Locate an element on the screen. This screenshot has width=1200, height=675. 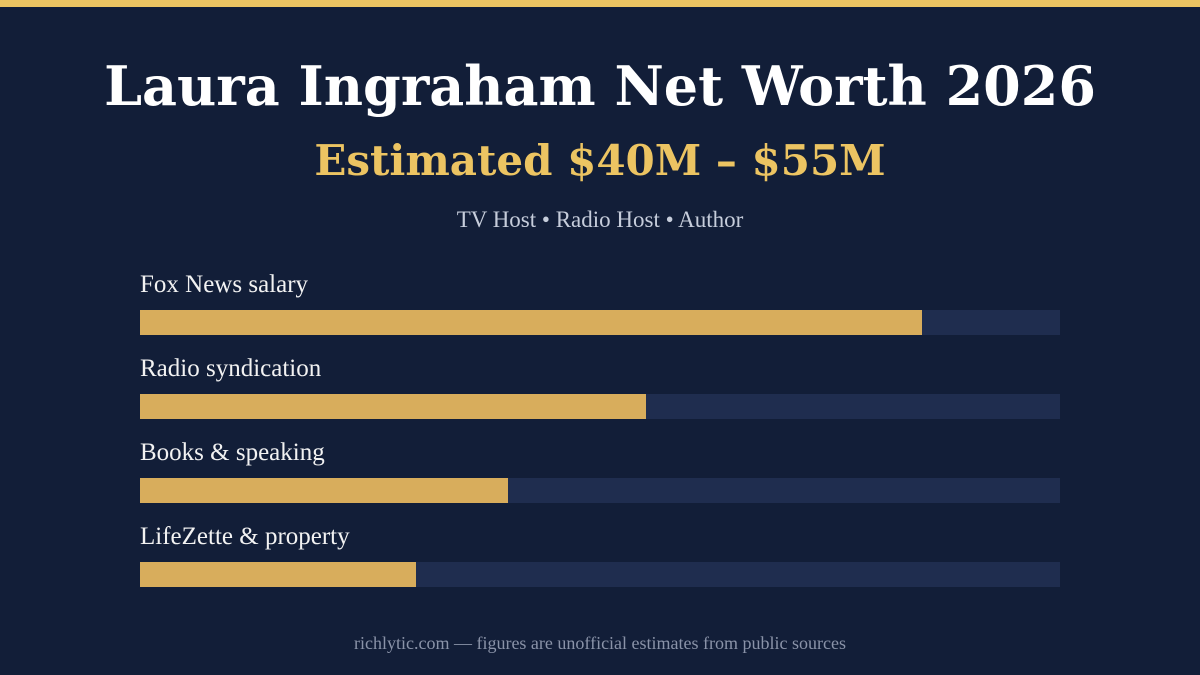
bar-label: Books & speaking is located at coordinates (232, 452).